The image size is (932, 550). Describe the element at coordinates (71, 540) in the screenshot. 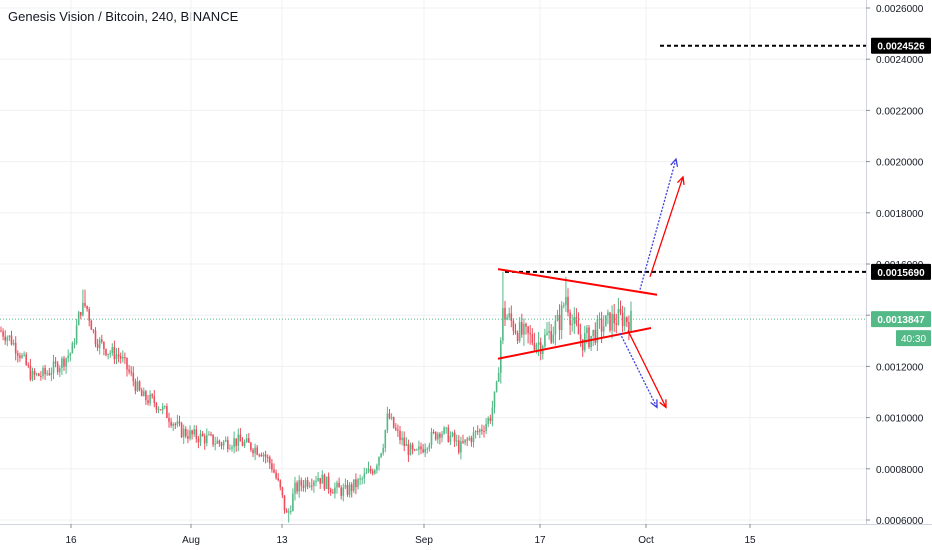

I see `x-tick-label: 16` at that location.